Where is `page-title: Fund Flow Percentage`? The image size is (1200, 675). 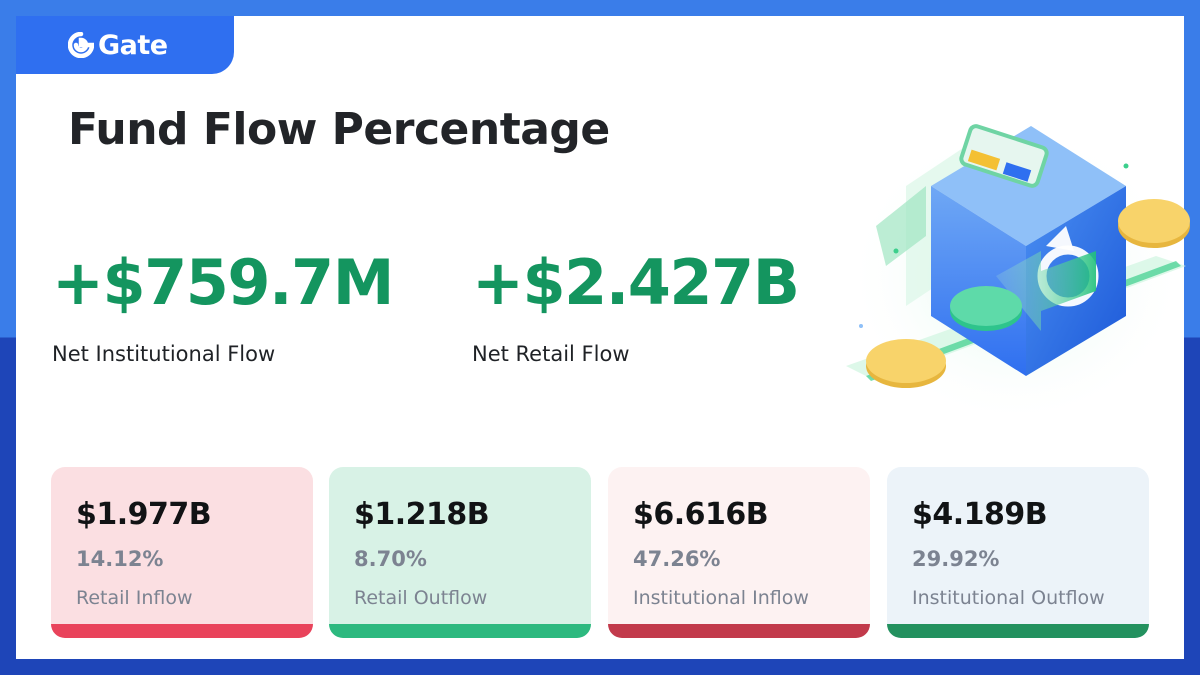
page-title: Fund Flow Percentage is located at coordinates (339, 129).